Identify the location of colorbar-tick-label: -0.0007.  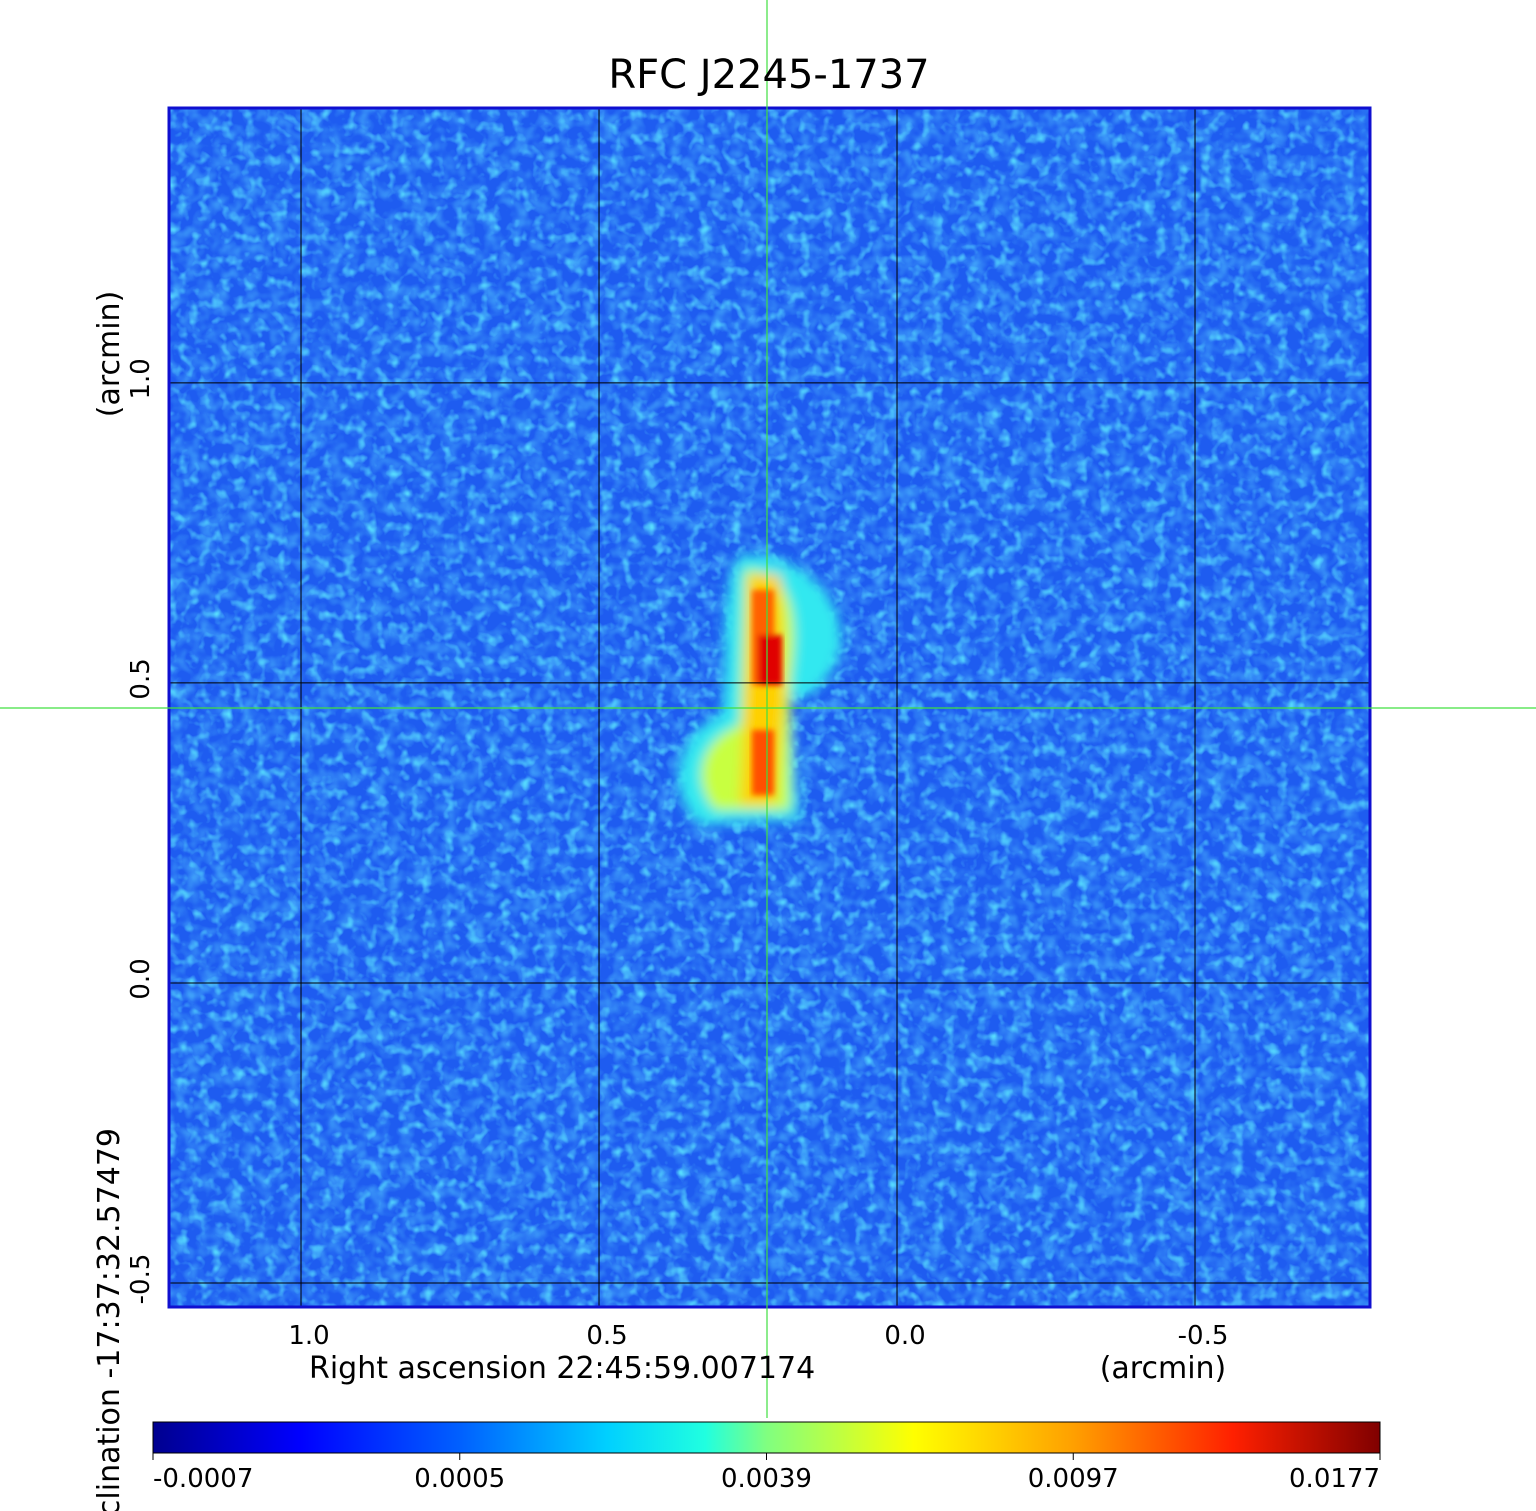
(203, 1479).